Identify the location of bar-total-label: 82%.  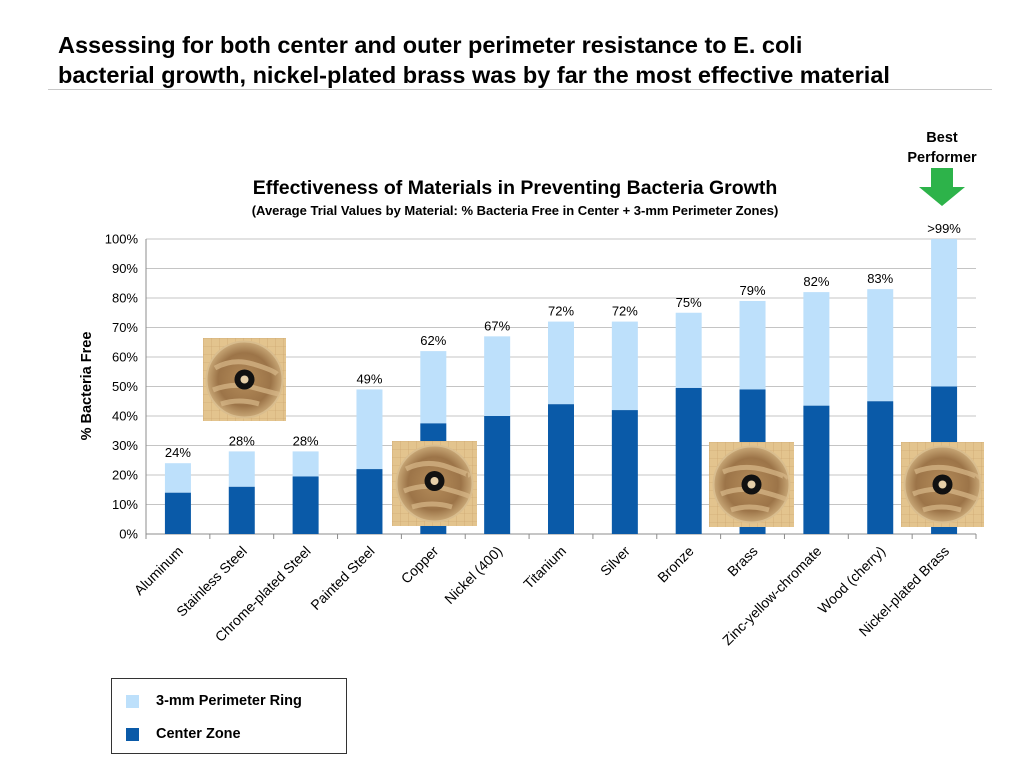
(816, 281).